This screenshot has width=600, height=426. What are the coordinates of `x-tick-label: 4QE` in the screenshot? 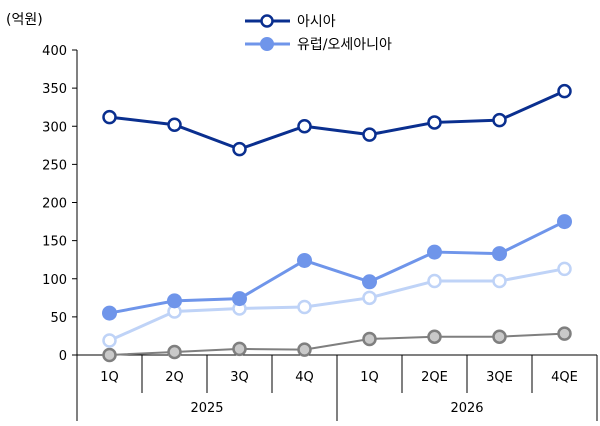 It's located at (564, 377).